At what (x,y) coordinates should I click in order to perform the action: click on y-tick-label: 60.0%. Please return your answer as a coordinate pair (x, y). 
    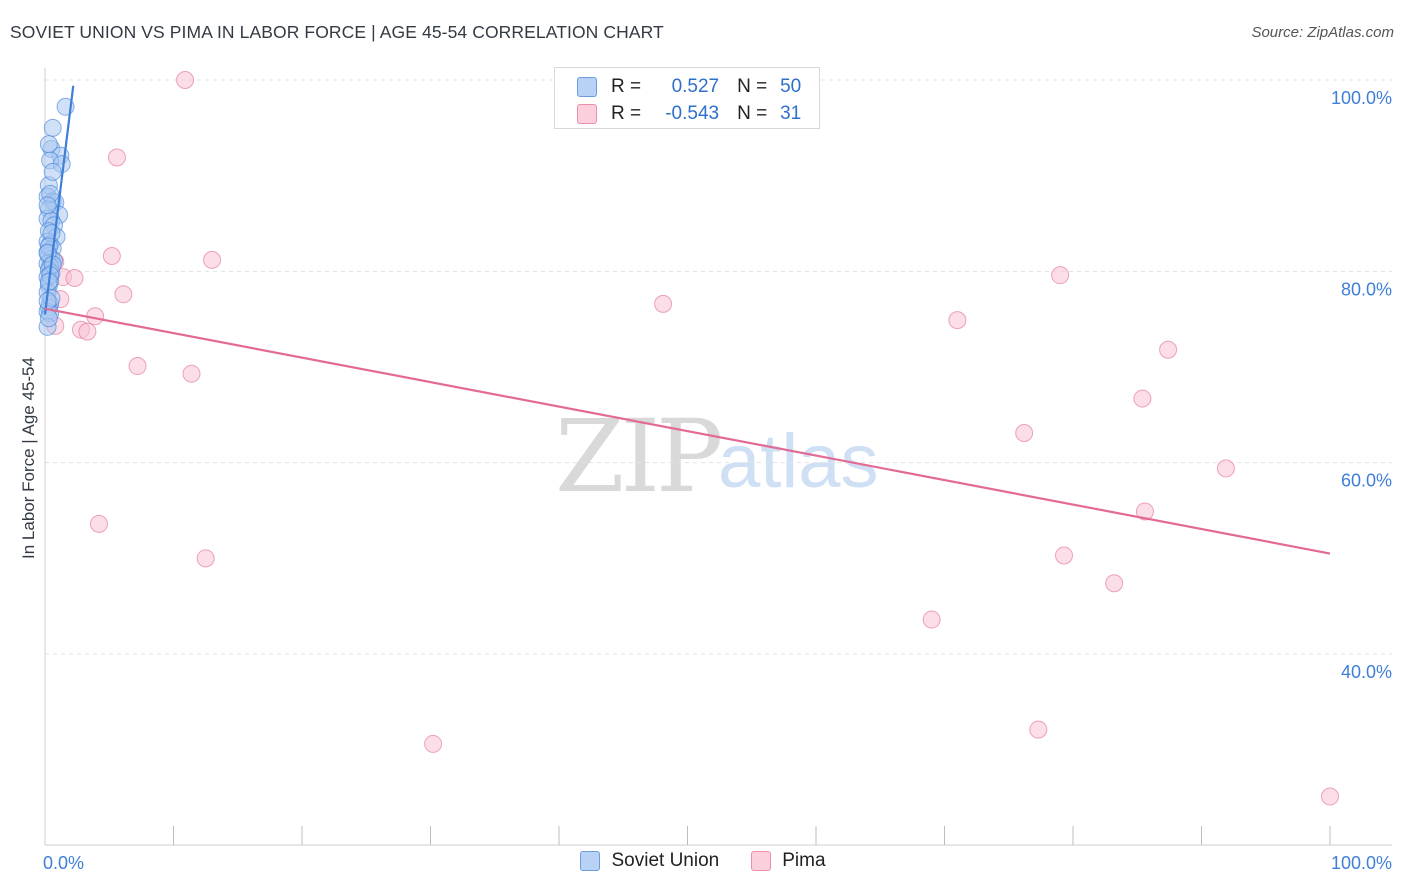
    Looking at the image, I should click on (1366, 481).